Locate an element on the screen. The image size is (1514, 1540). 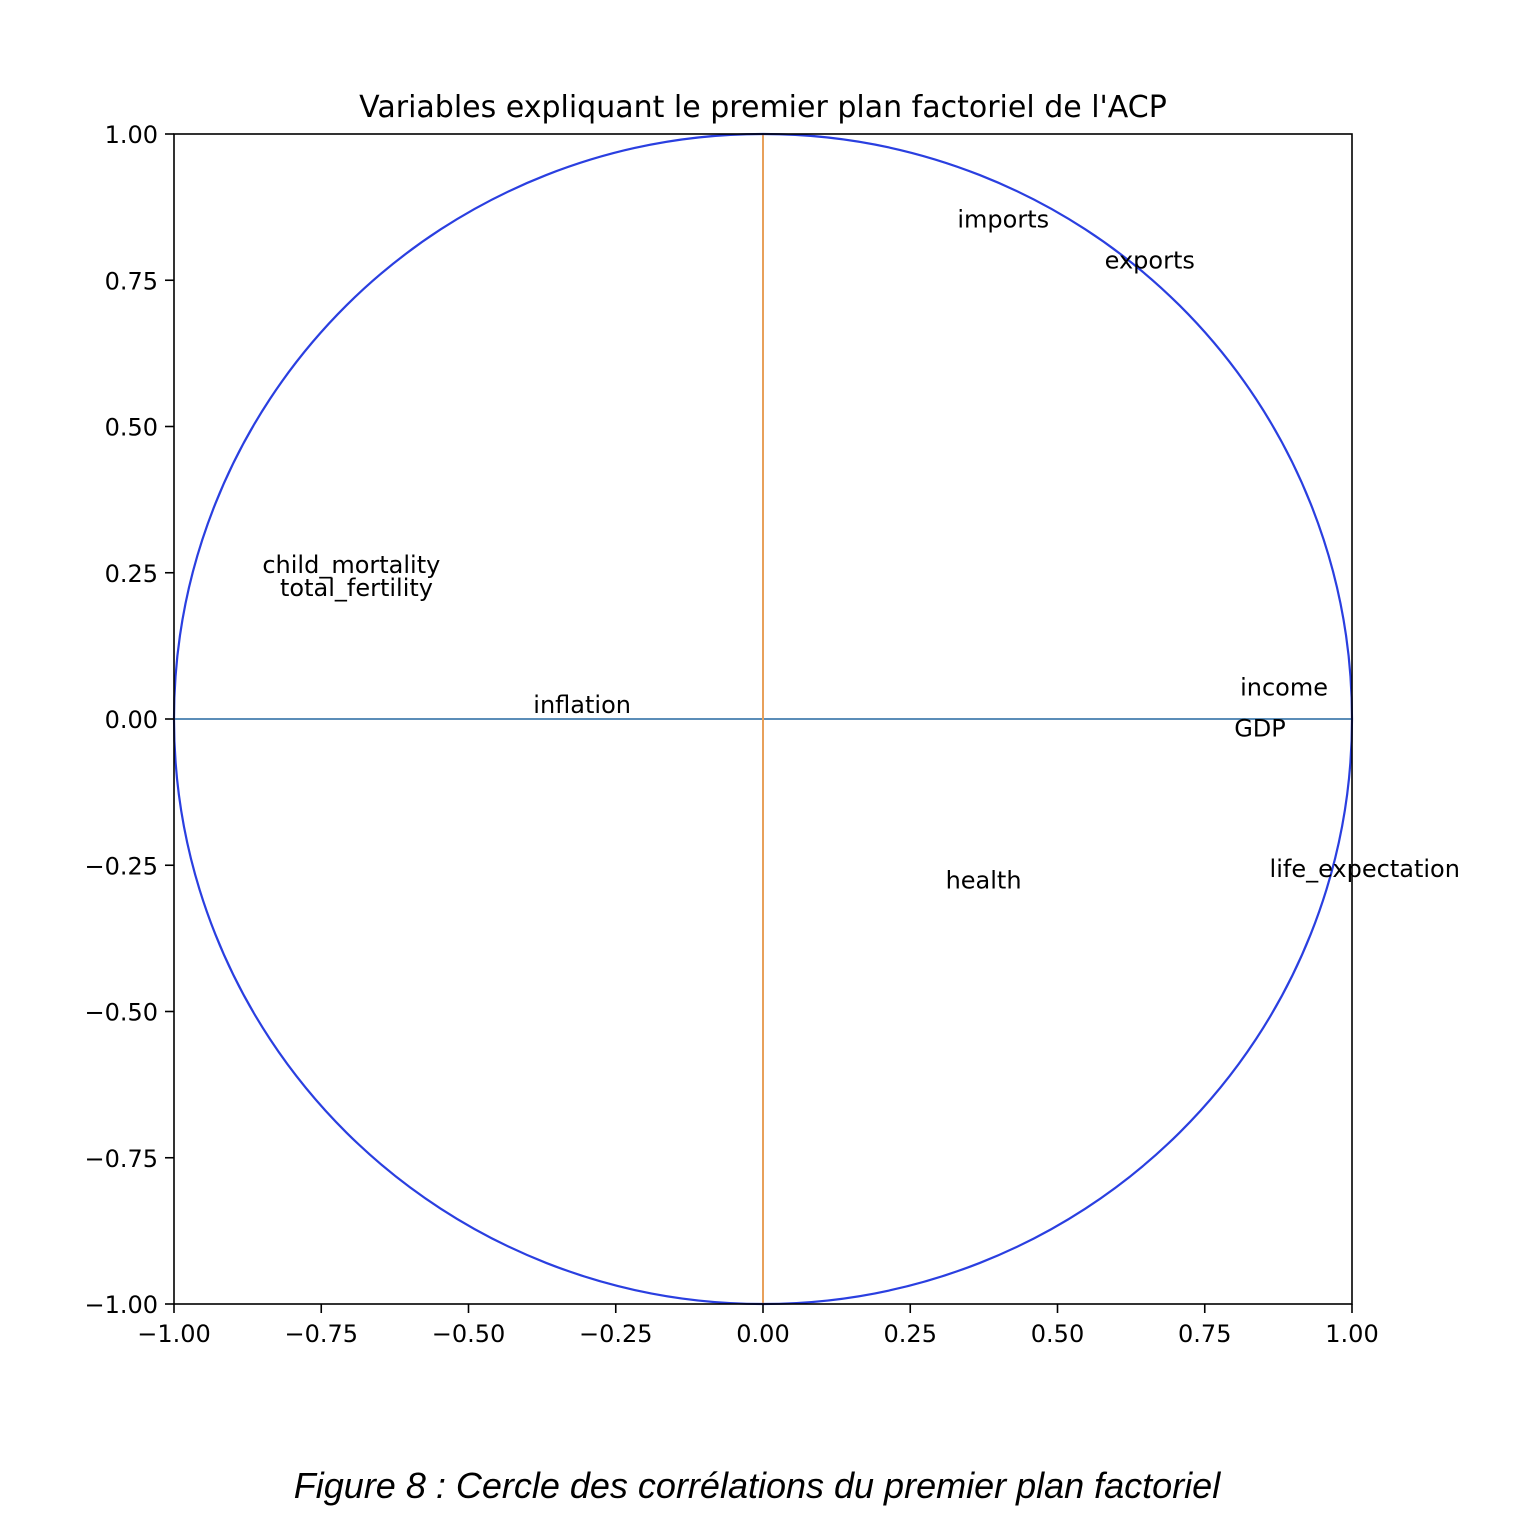
variable-label: income is located at coordinates (1284, 688).